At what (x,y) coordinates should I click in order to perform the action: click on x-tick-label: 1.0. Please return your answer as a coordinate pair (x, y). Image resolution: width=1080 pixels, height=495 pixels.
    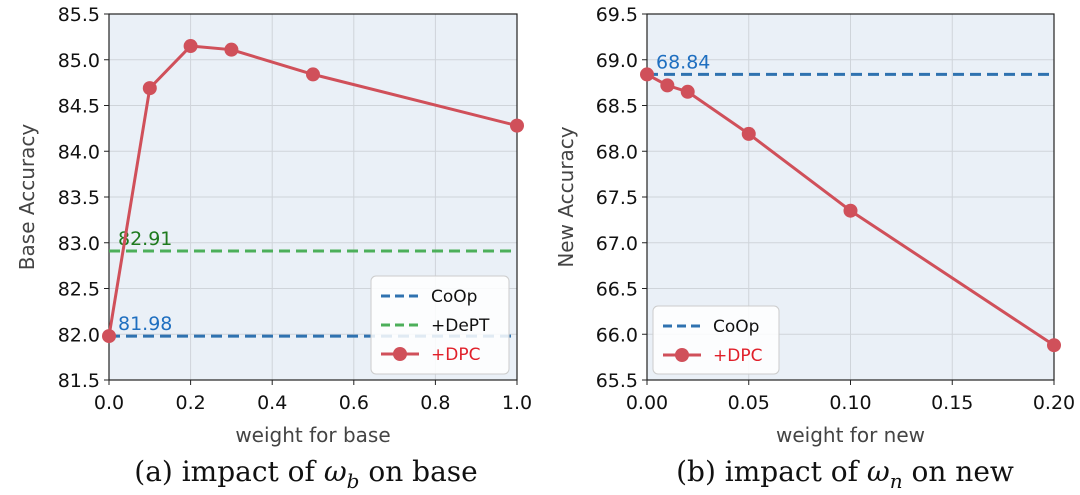
    Looking at the image, I should click on (517, 403).